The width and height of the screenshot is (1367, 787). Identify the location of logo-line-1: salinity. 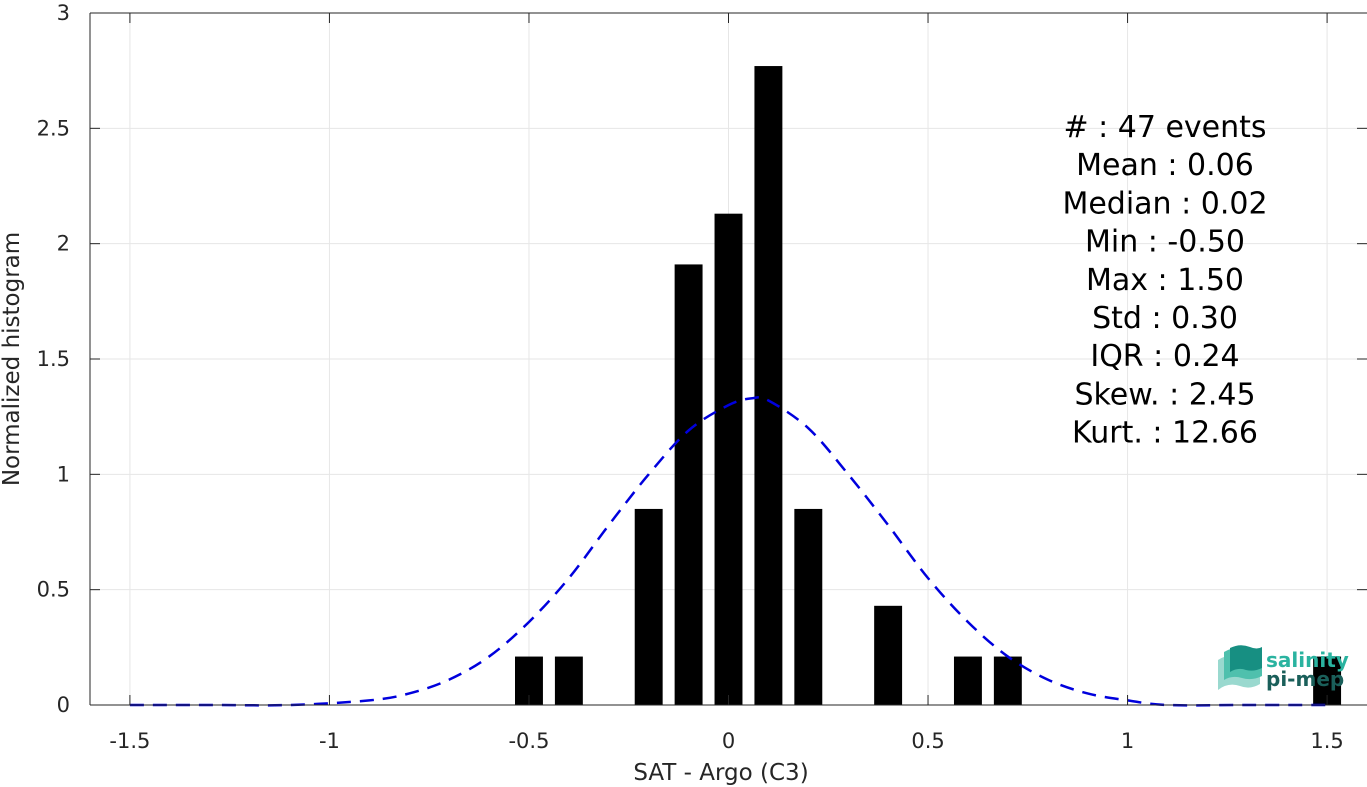
(1307, 660).